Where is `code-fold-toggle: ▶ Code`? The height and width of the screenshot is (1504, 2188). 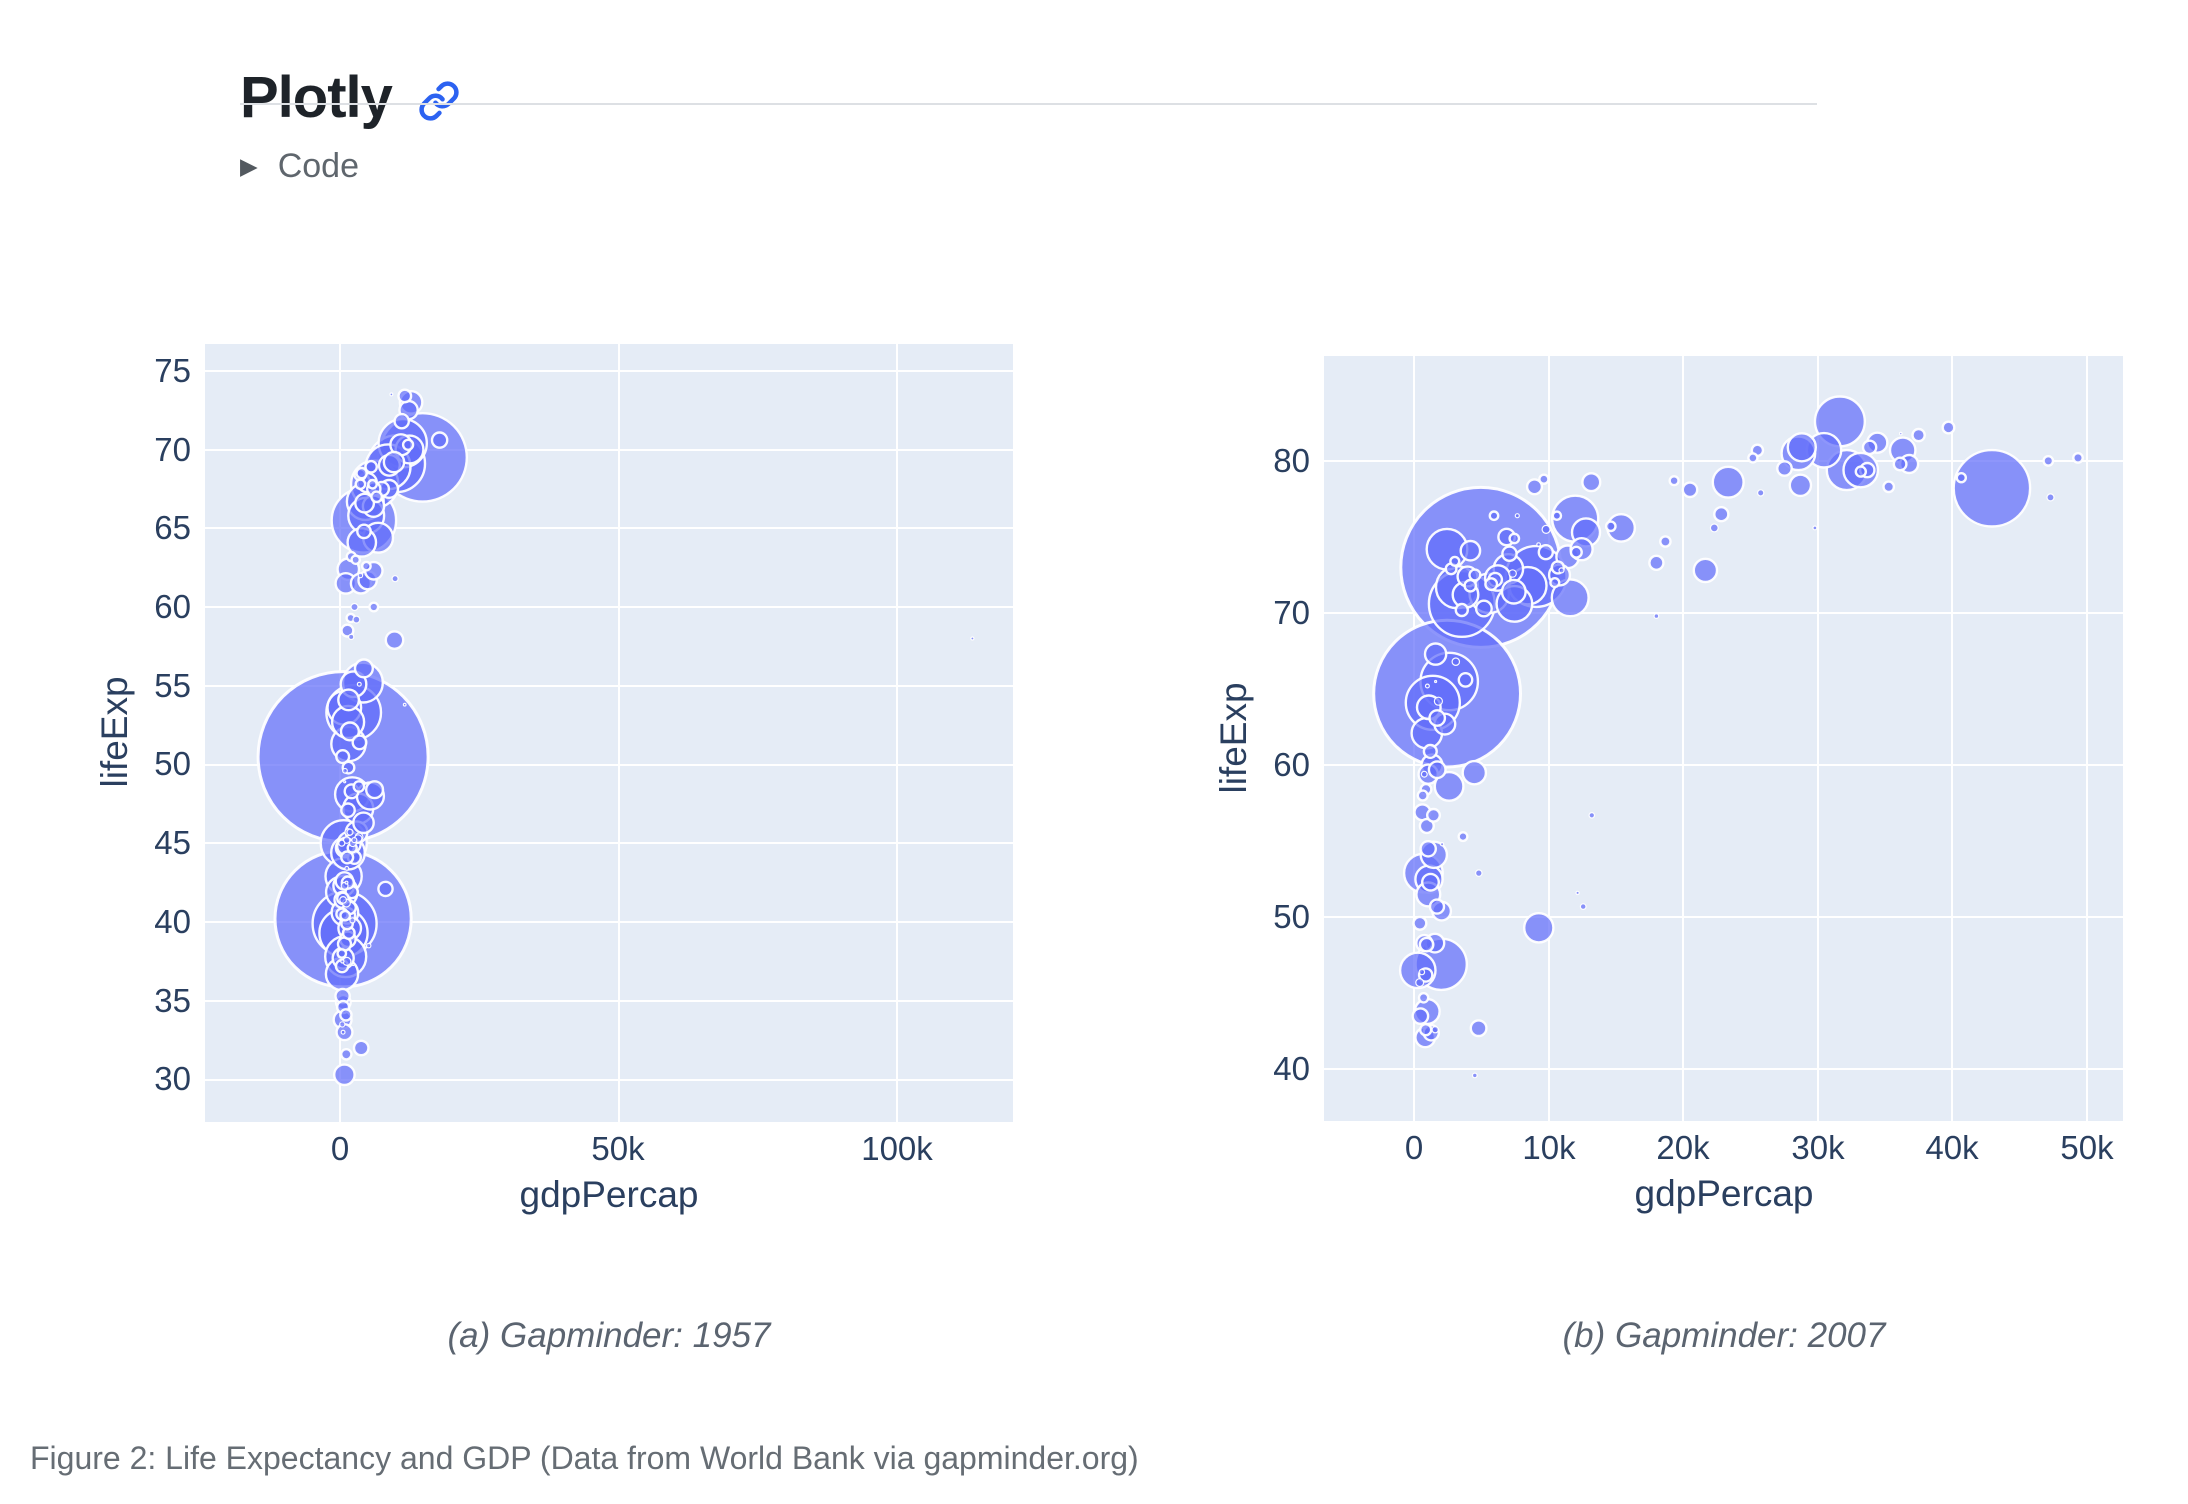
code-fold-toggle: ▶ Code is located at coordinates (299, 166).